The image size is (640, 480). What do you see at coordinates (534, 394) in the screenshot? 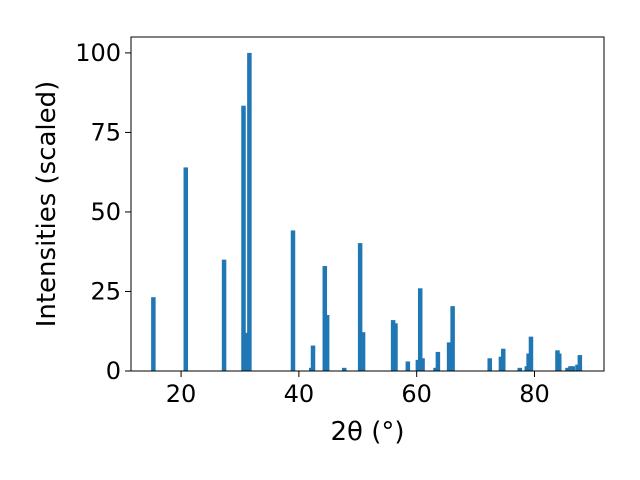
I see `x-tick-label: 80` at bounding box center [534, 394].